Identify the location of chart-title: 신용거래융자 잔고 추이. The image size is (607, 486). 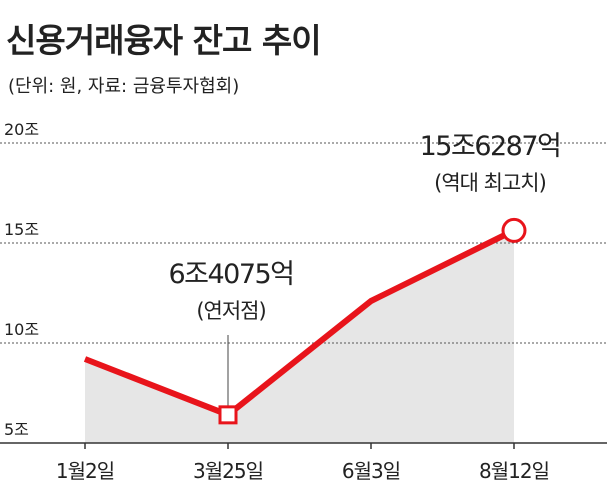
(163, 40).